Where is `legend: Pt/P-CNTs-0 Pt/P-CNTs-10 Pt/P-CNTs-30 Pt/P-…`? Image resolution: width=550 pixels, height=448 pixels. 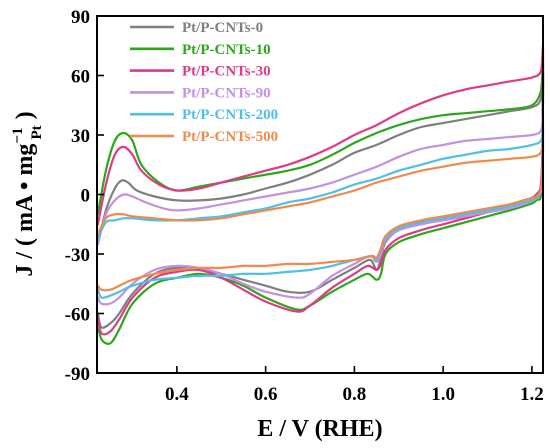
legend: Pt/P-CNTs-0 Pt/P-CNTs-10 Pt/P-CNTs-30 Pt/P-… is located at coordinates (204, 82).